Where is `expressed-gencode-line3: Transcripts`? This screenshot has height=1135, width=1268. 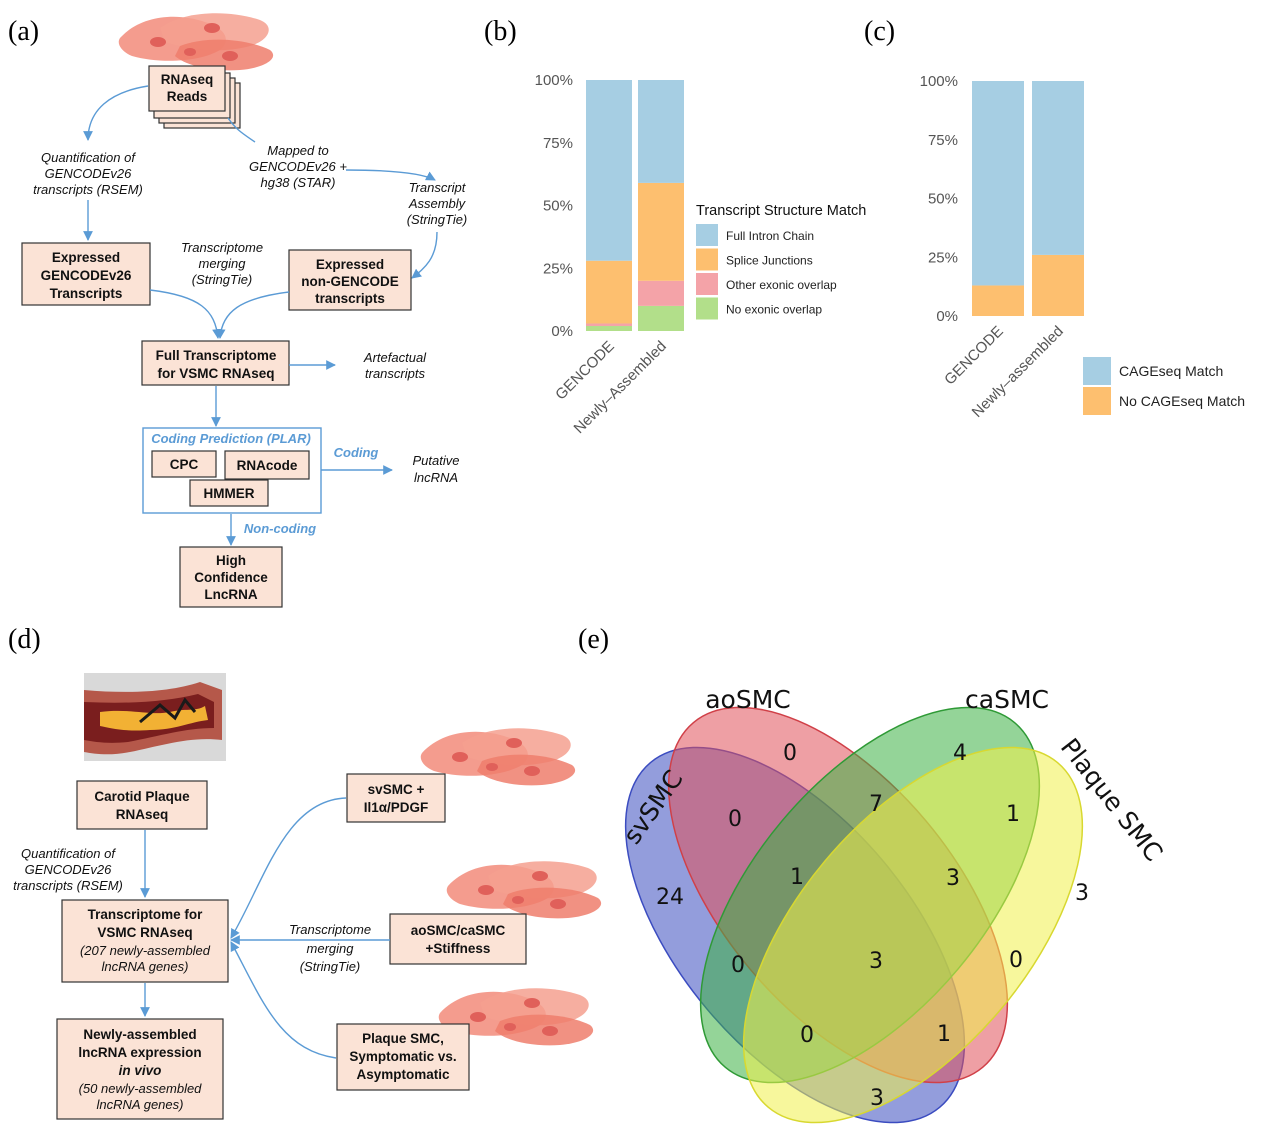 expressed-gencode-line3: Transcripts is located at coordinates (86, 293).